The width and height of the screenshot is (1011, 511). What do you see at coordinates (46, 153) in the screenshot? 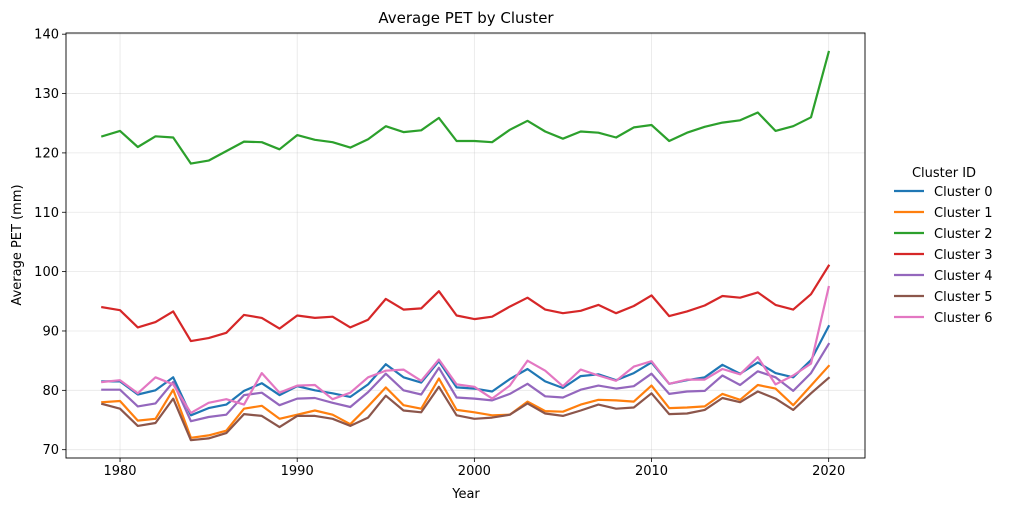
I see `y-tick-label: 120` at bounding box center [46, 153].